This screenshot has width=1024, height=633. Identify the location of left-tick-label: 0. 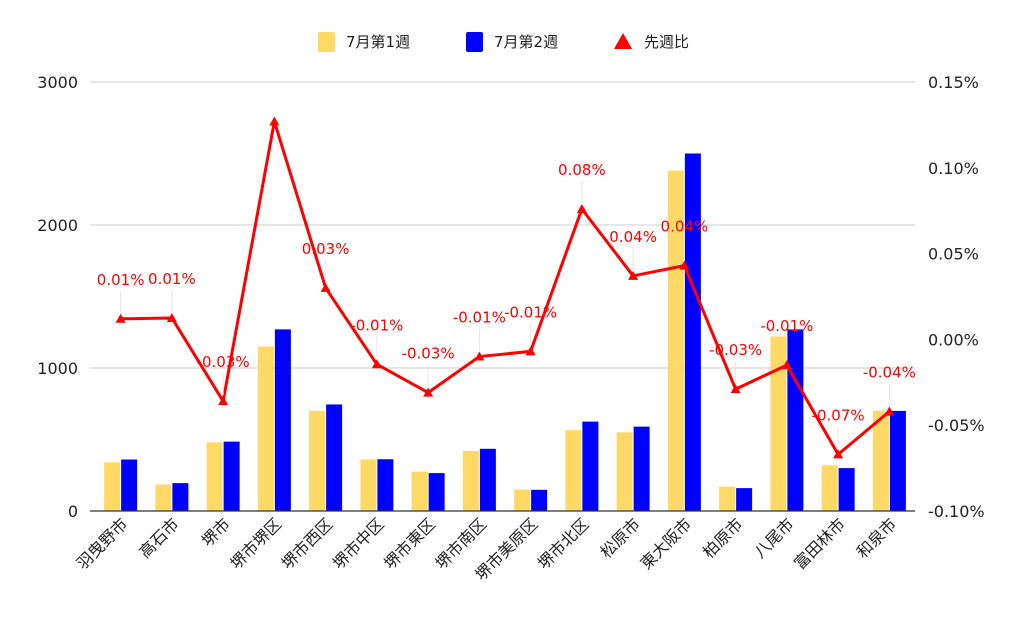
(73, 511).